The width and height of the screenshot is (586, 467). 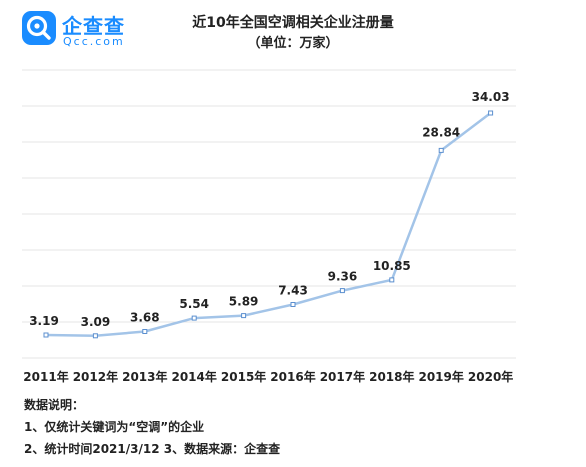 I want to click on logo-brand-name: 企查查, so click(x=93, y=26).